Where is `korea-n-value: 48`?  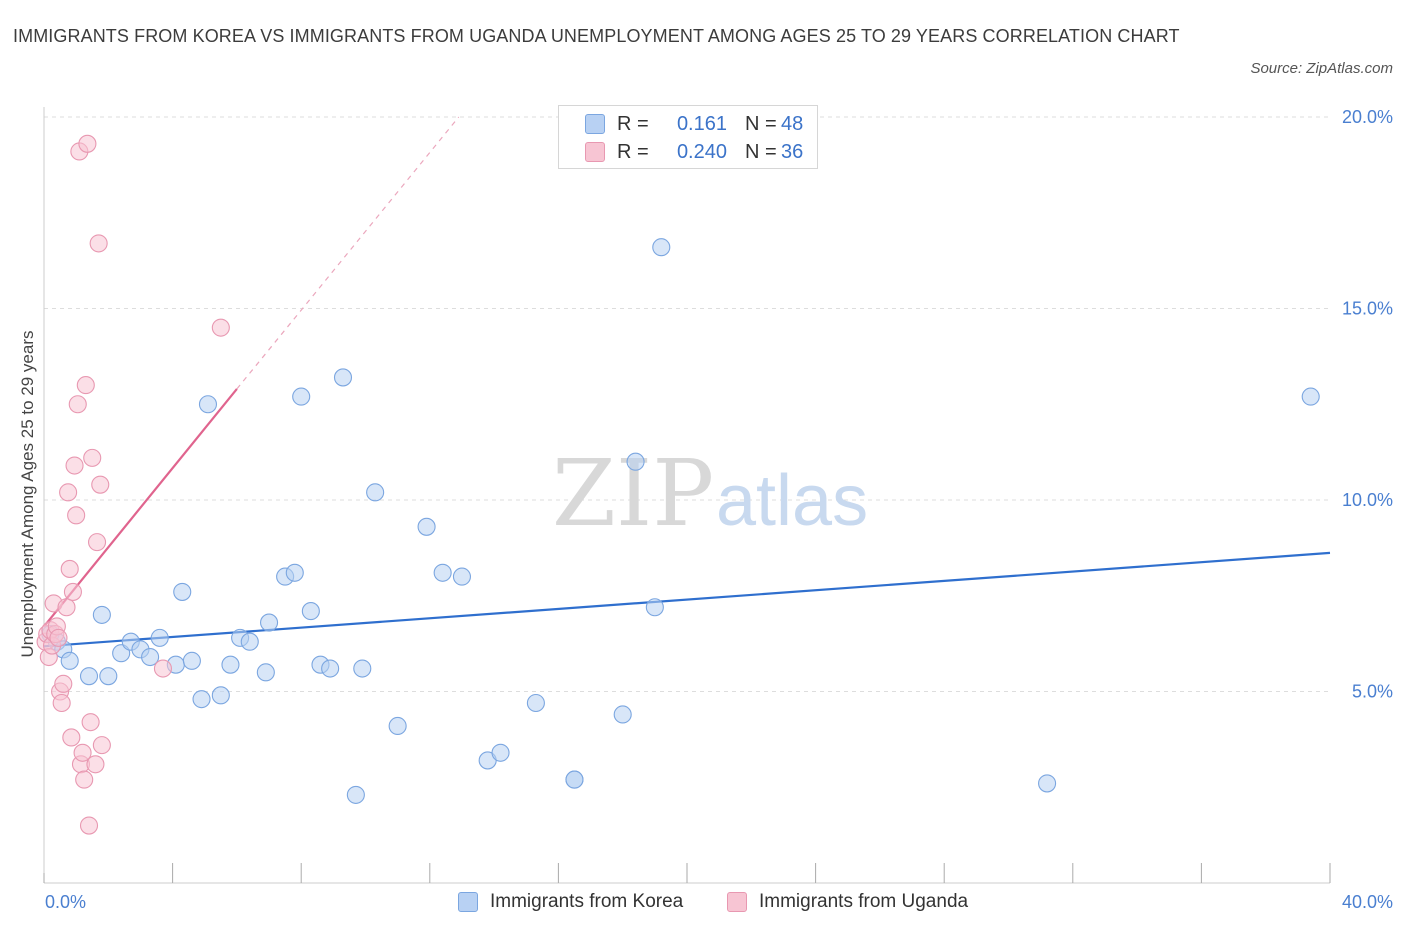 korea-n-value: 48 is located at coordinates (792, 123).